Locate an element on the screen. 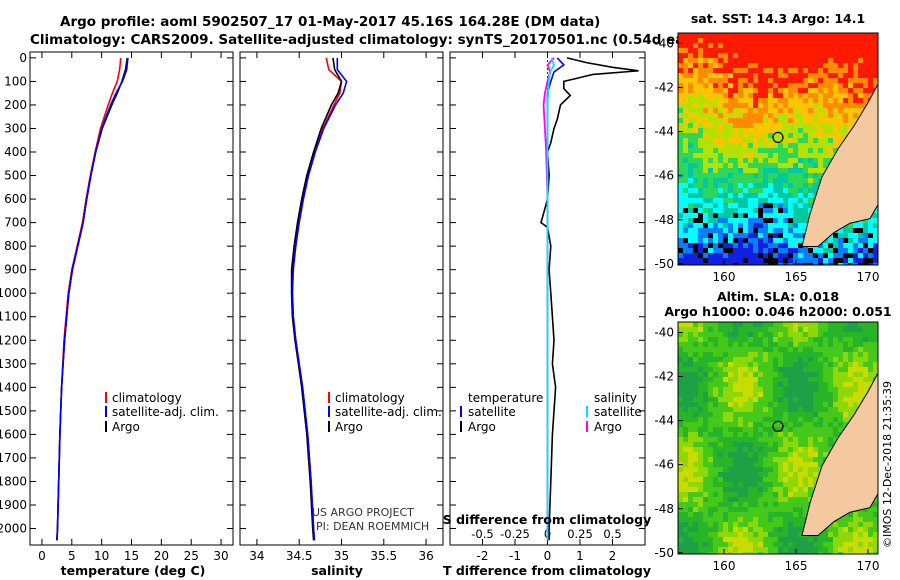 The height and width of the screenshot is (580, 900). imos-credit: ©IMOS 12-Dec-2018 21:35:39 is located at coordinates (887, 464).